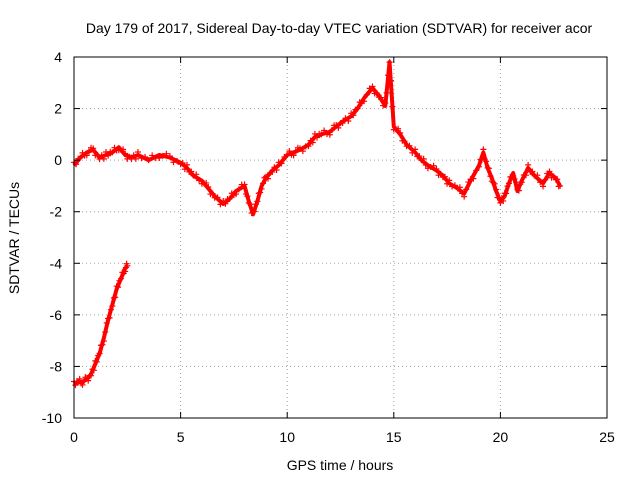  I want to click on y-tick-label: 0, so click(58, 160).